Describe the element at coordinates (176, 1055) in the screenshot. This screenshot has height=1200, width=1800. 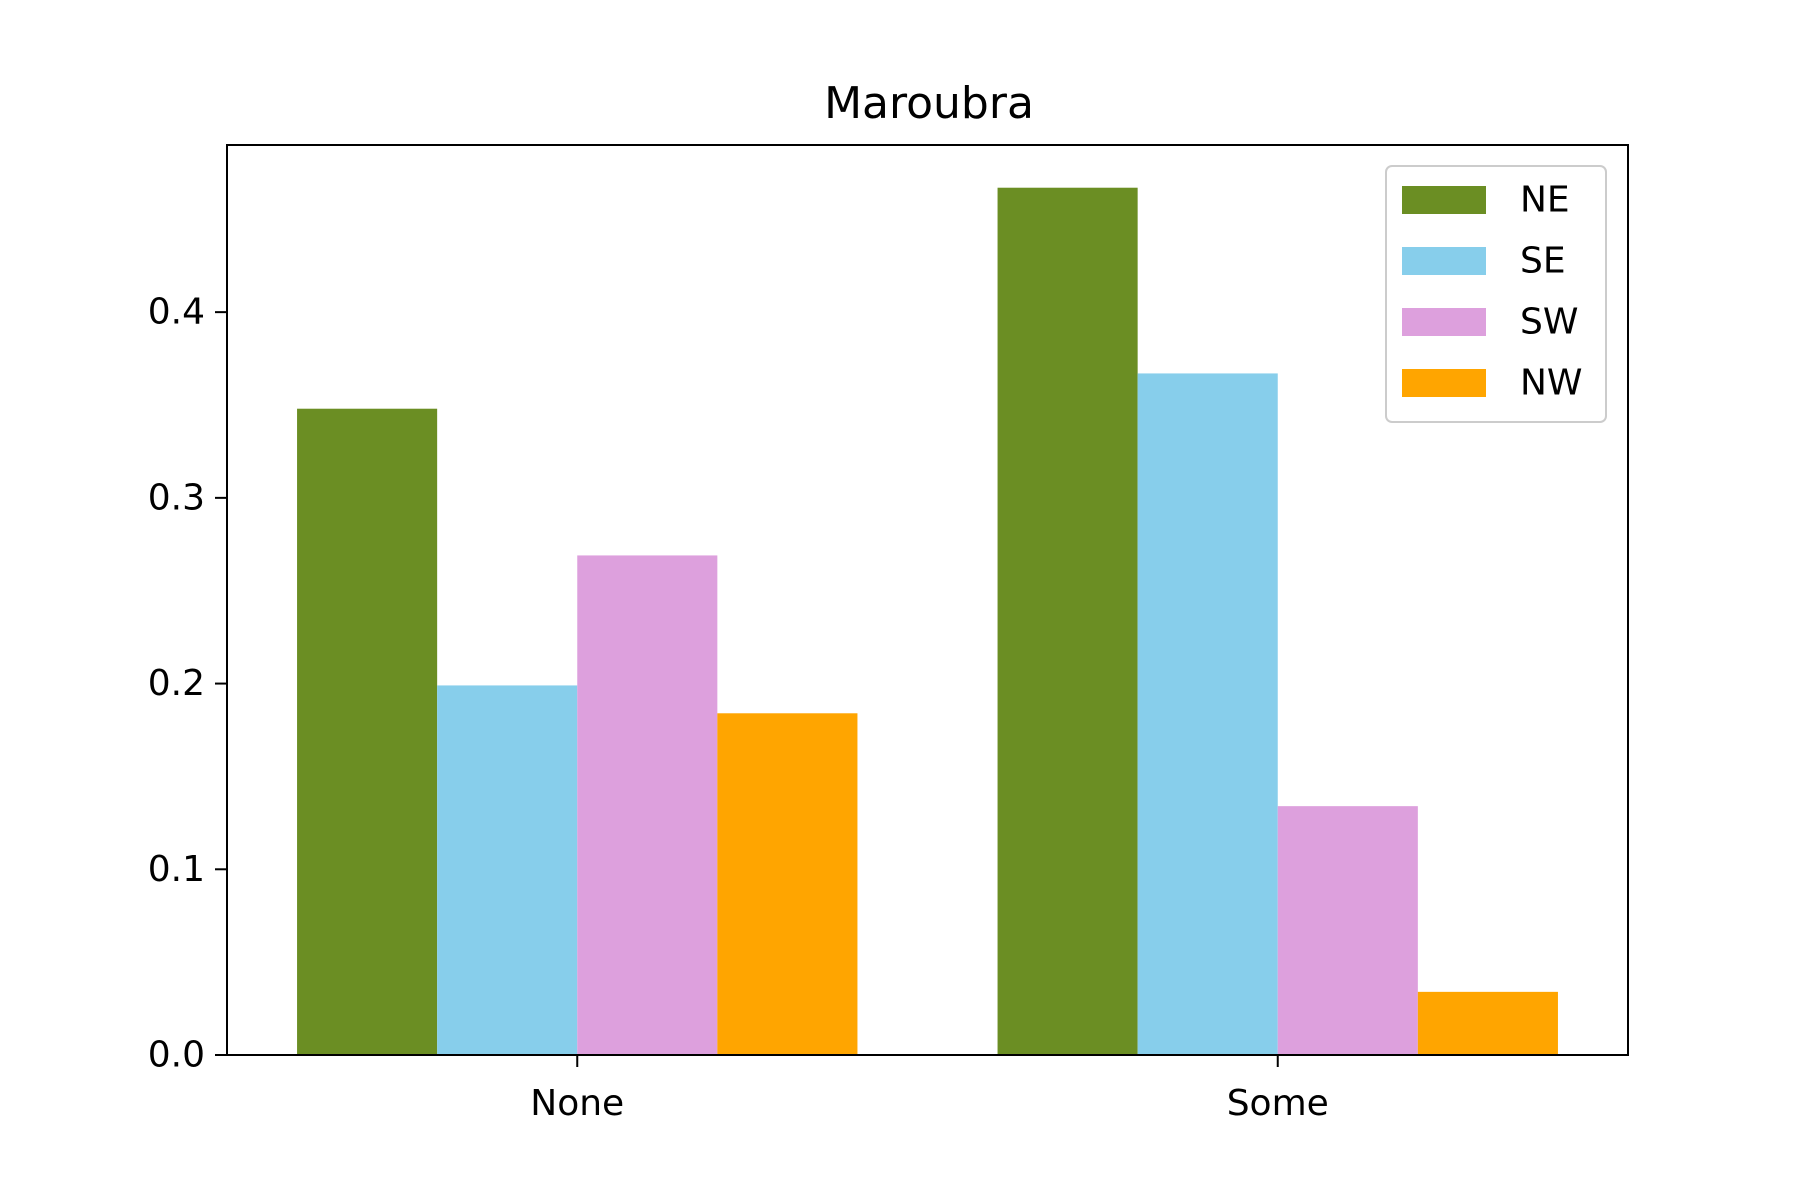
I see `y-tick-label: 0.0` at that location.